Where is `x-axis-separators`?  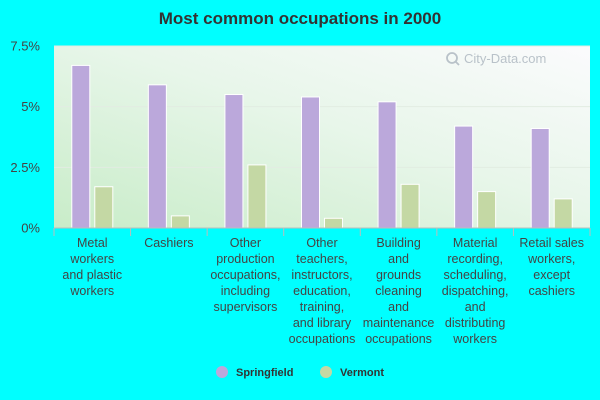 x-axis-separators is located at coordinates (322, 232).